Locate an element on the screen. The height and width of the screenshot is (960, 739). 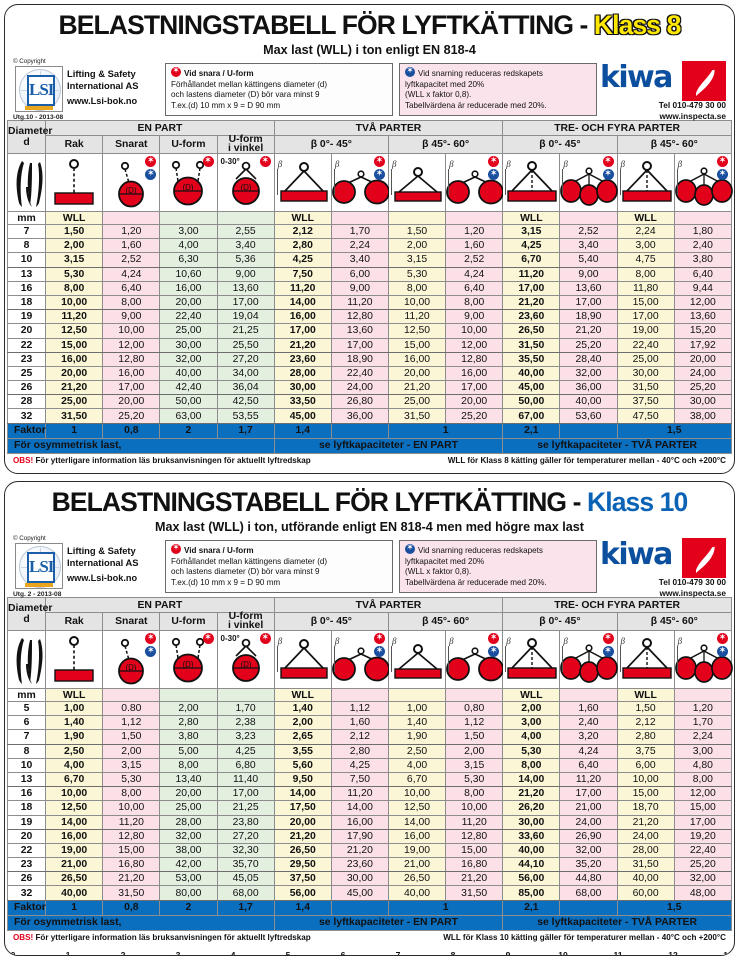
klass10-title-main: BELASTNINGSTABELL FÖR LYFTKÄTTING - is located at coordinates (319, 502).